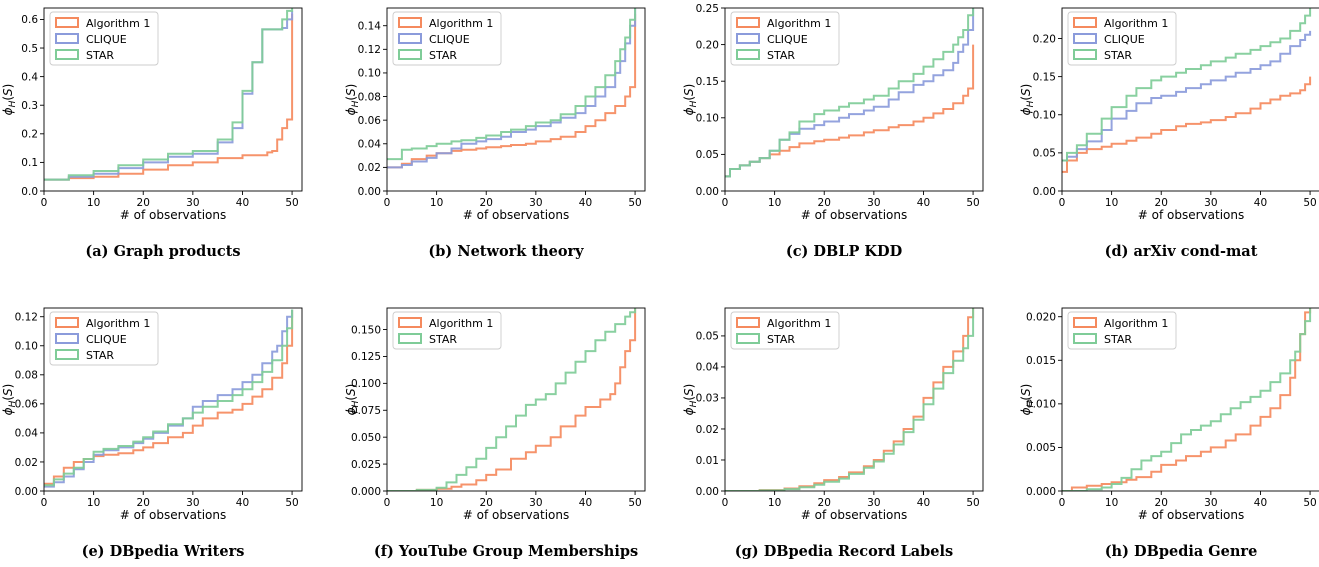  I want to click on legend-label: CLIQUE, so click(449, 39).